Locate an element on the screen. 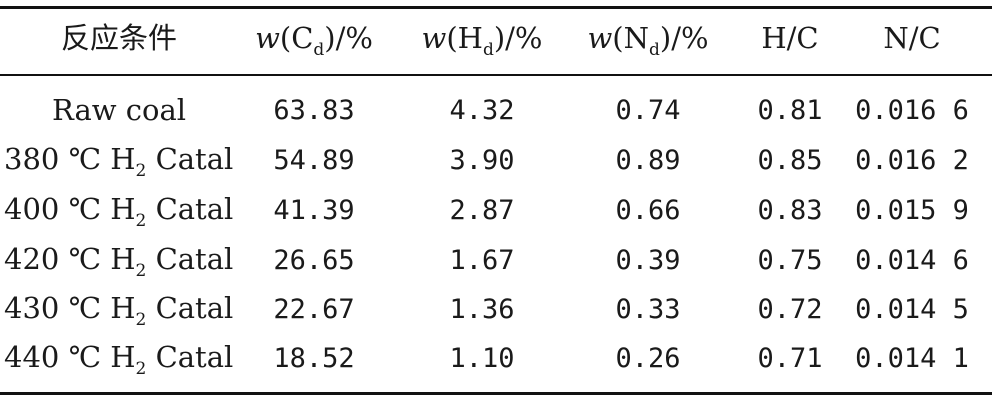  bottom-rule is located at coordinates (496, 393).